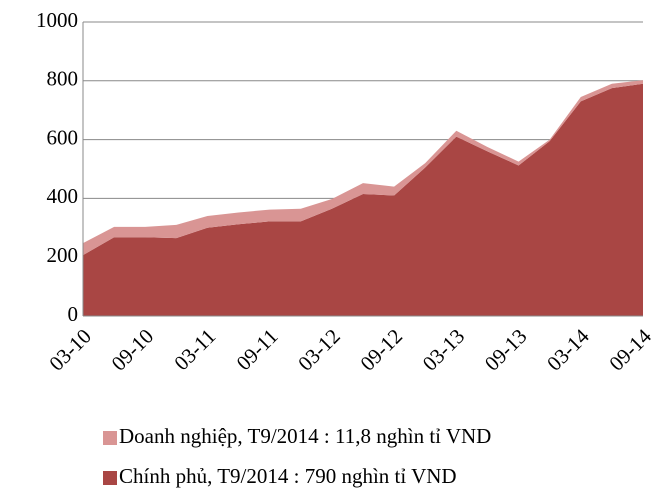  Describe the element at coordinates (63, 79) in the screenshot. I see `y-tick-label: 800` at that location.